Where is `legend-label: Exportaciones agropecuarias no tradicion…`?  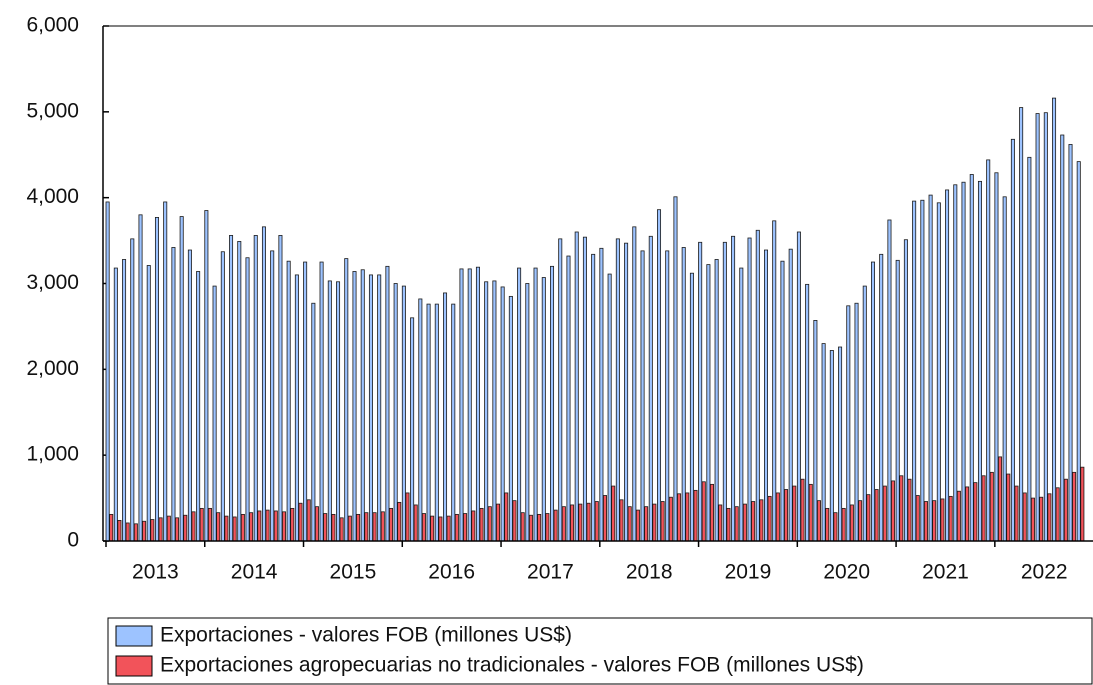
legend-label: Exportaciones agropecuarias no tradicion… is located at coordinates (512, 665).